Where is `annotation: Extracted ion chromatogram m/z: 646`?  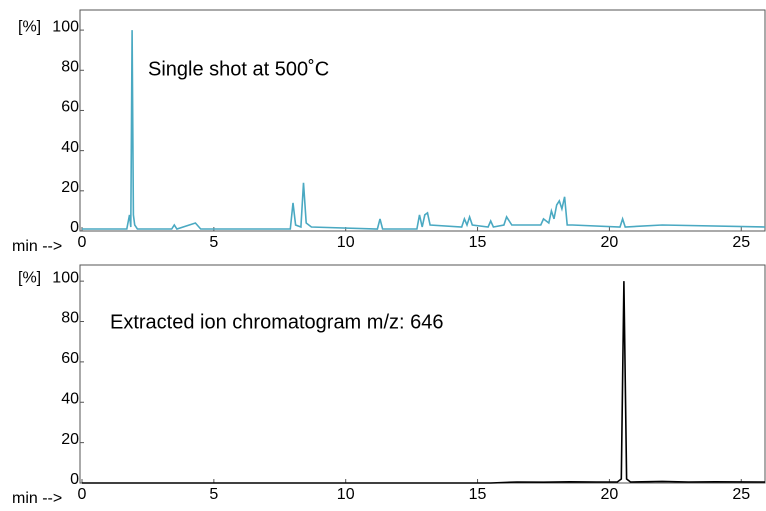
annotation: Extracted ion chromatogram m/z: 646 is located at coordinates (276, 322).